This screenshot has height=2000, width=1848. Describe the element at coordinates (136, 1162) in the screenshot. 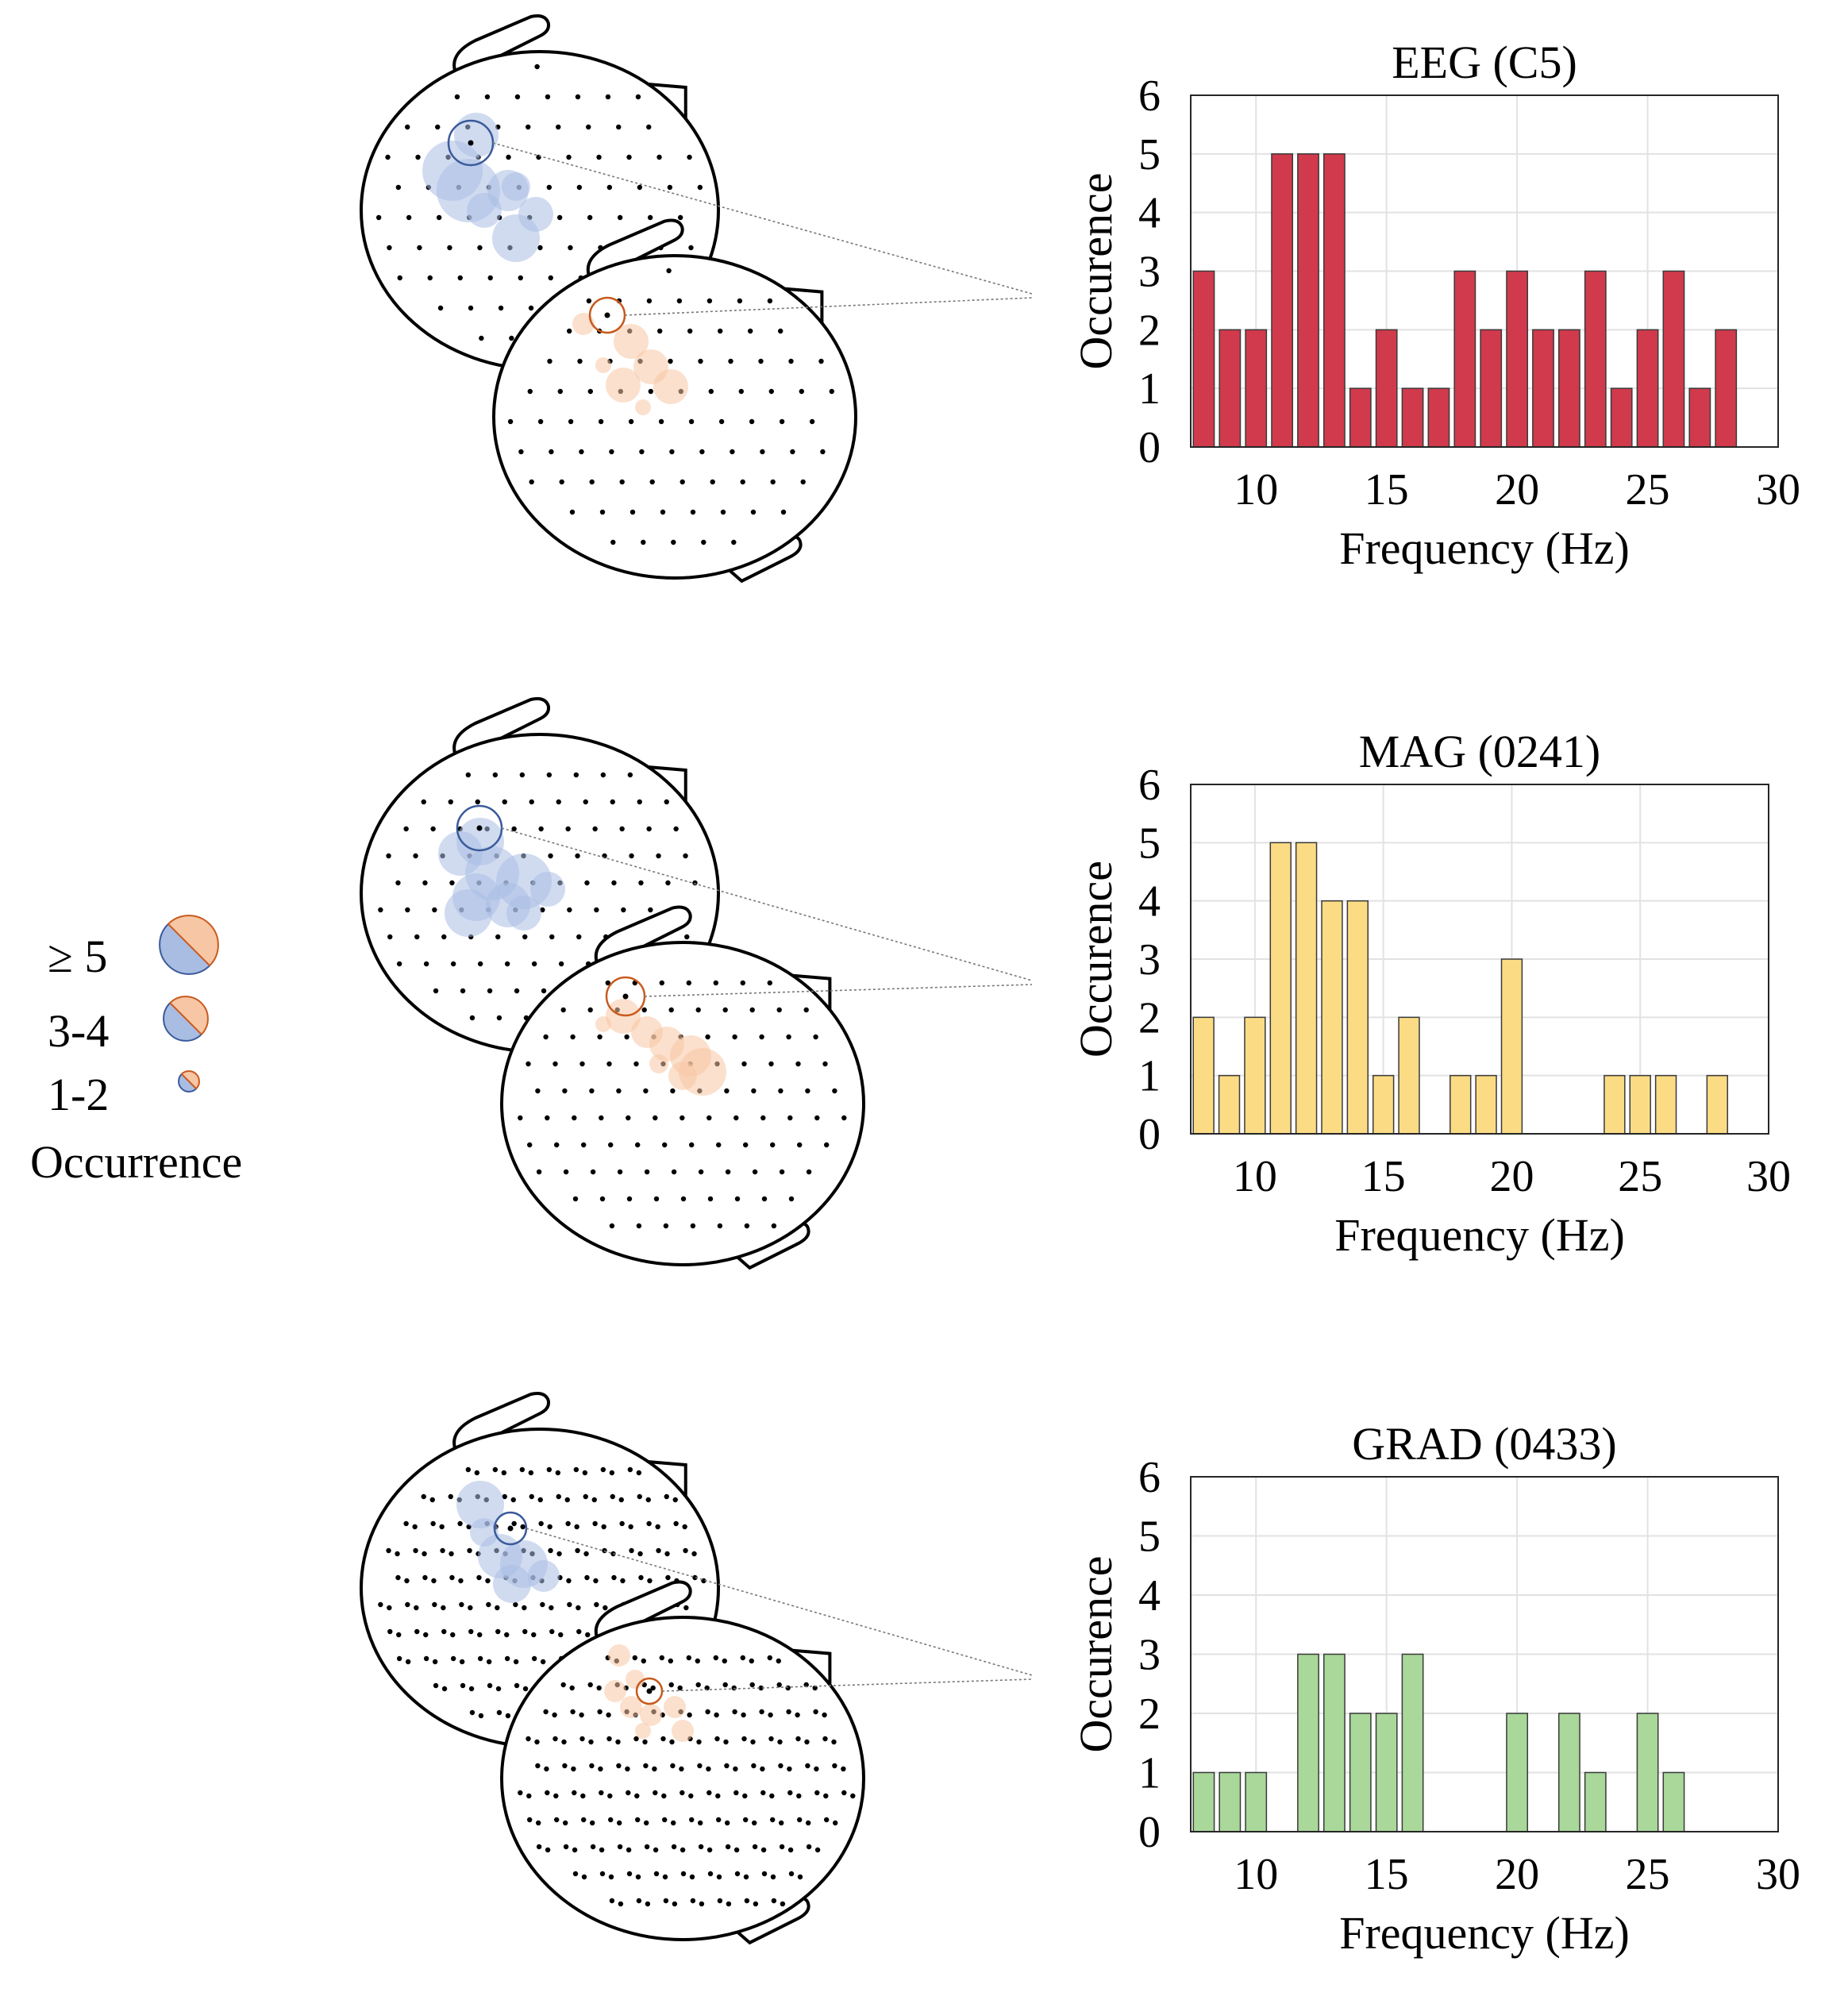

I see `legend-title: Occurrence` at that location.